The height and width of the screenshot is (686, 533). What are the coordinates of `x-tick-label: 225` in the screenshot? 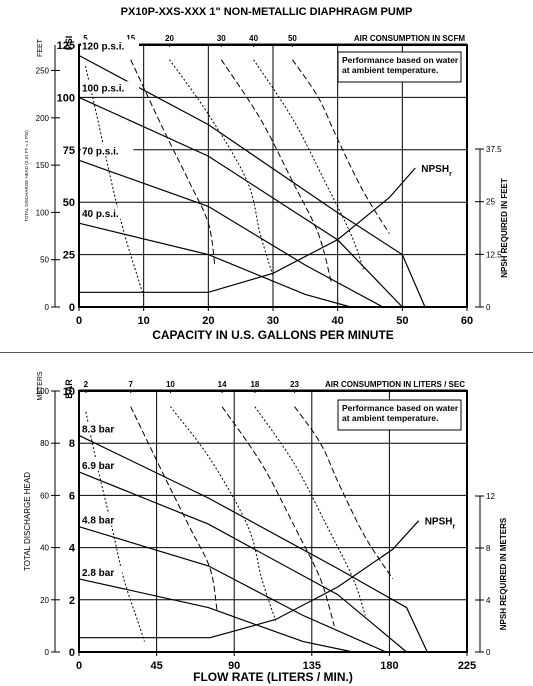 It's located at (467, 666).